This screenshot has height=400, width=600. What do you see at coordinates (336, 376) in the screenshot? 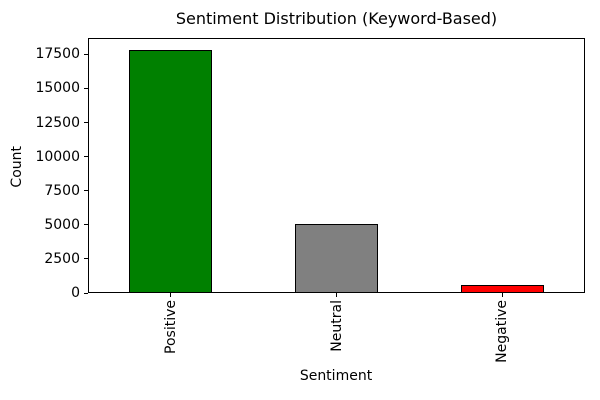
I see `x-axis-label: Sentiment` at bounding box center [336, 376].